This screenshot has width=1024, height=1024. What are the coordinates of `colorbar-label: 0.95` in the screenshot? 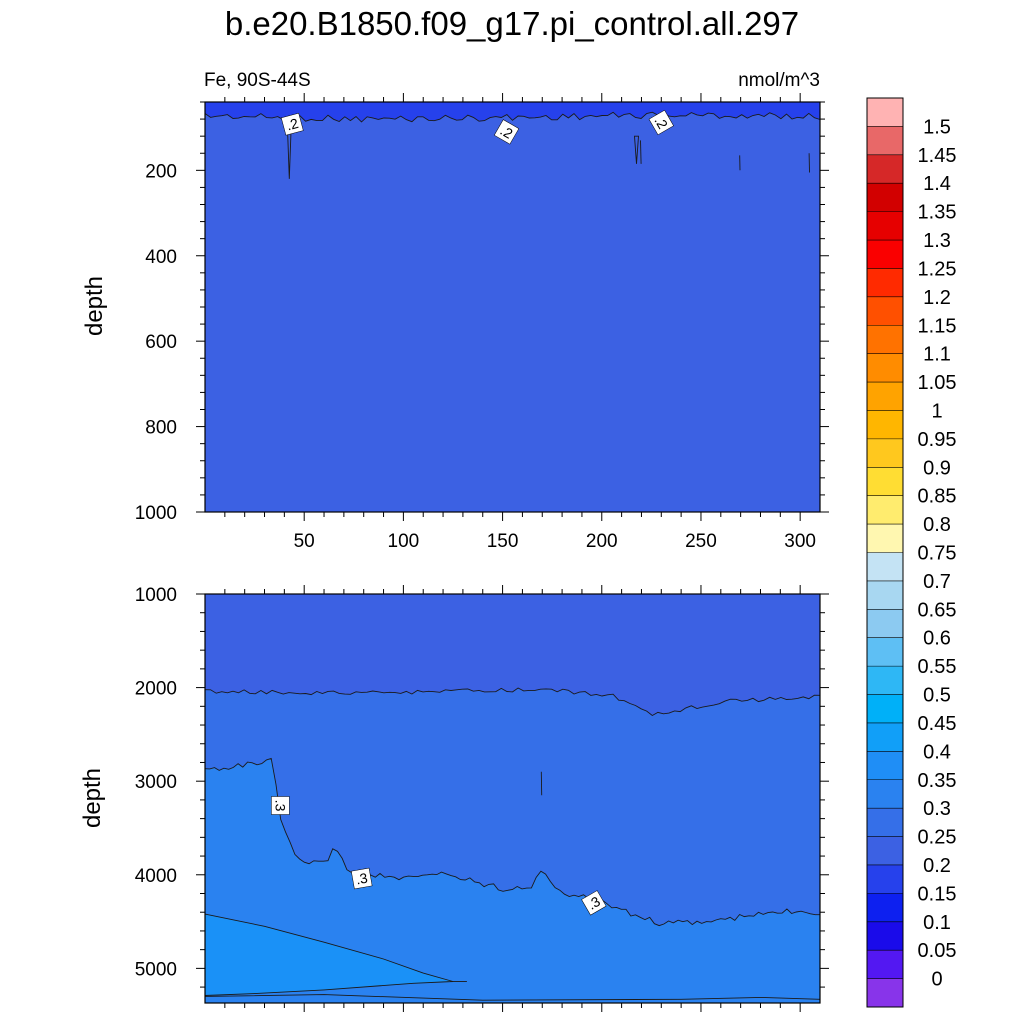 It's located at (937, 440).